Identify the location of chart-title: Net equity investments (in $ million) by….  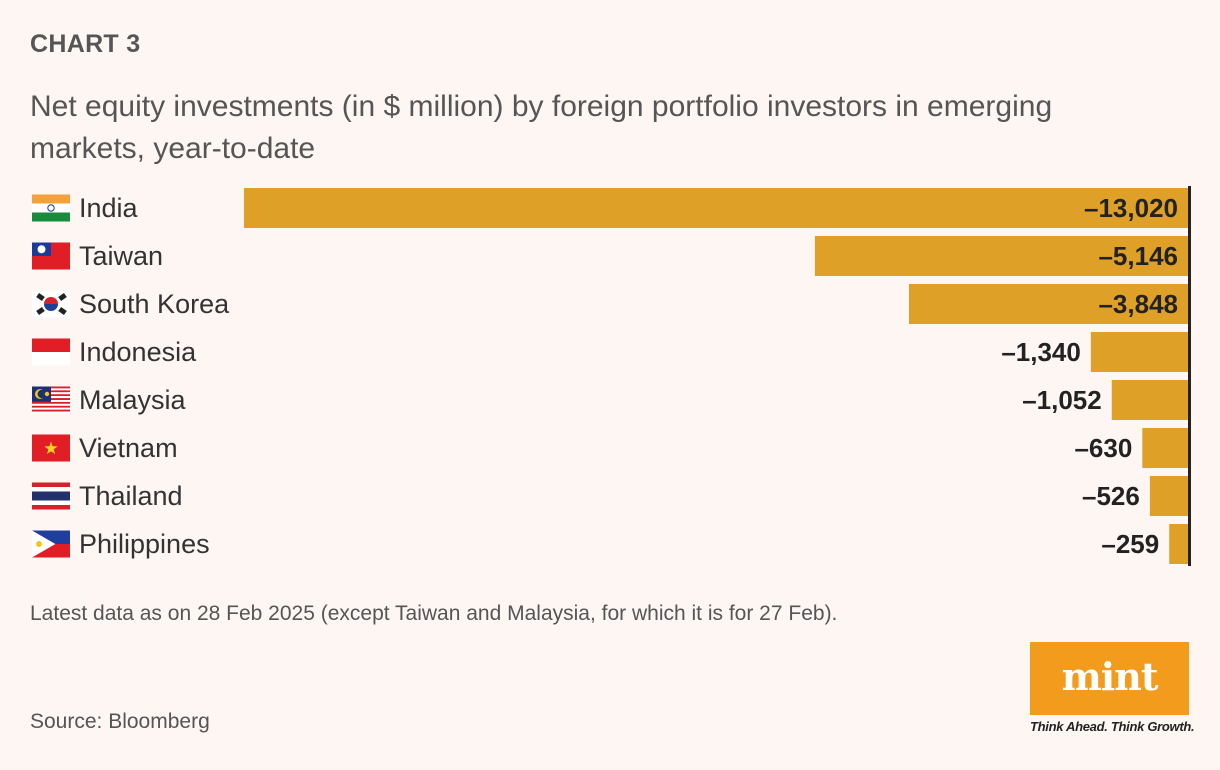
(541, 127).